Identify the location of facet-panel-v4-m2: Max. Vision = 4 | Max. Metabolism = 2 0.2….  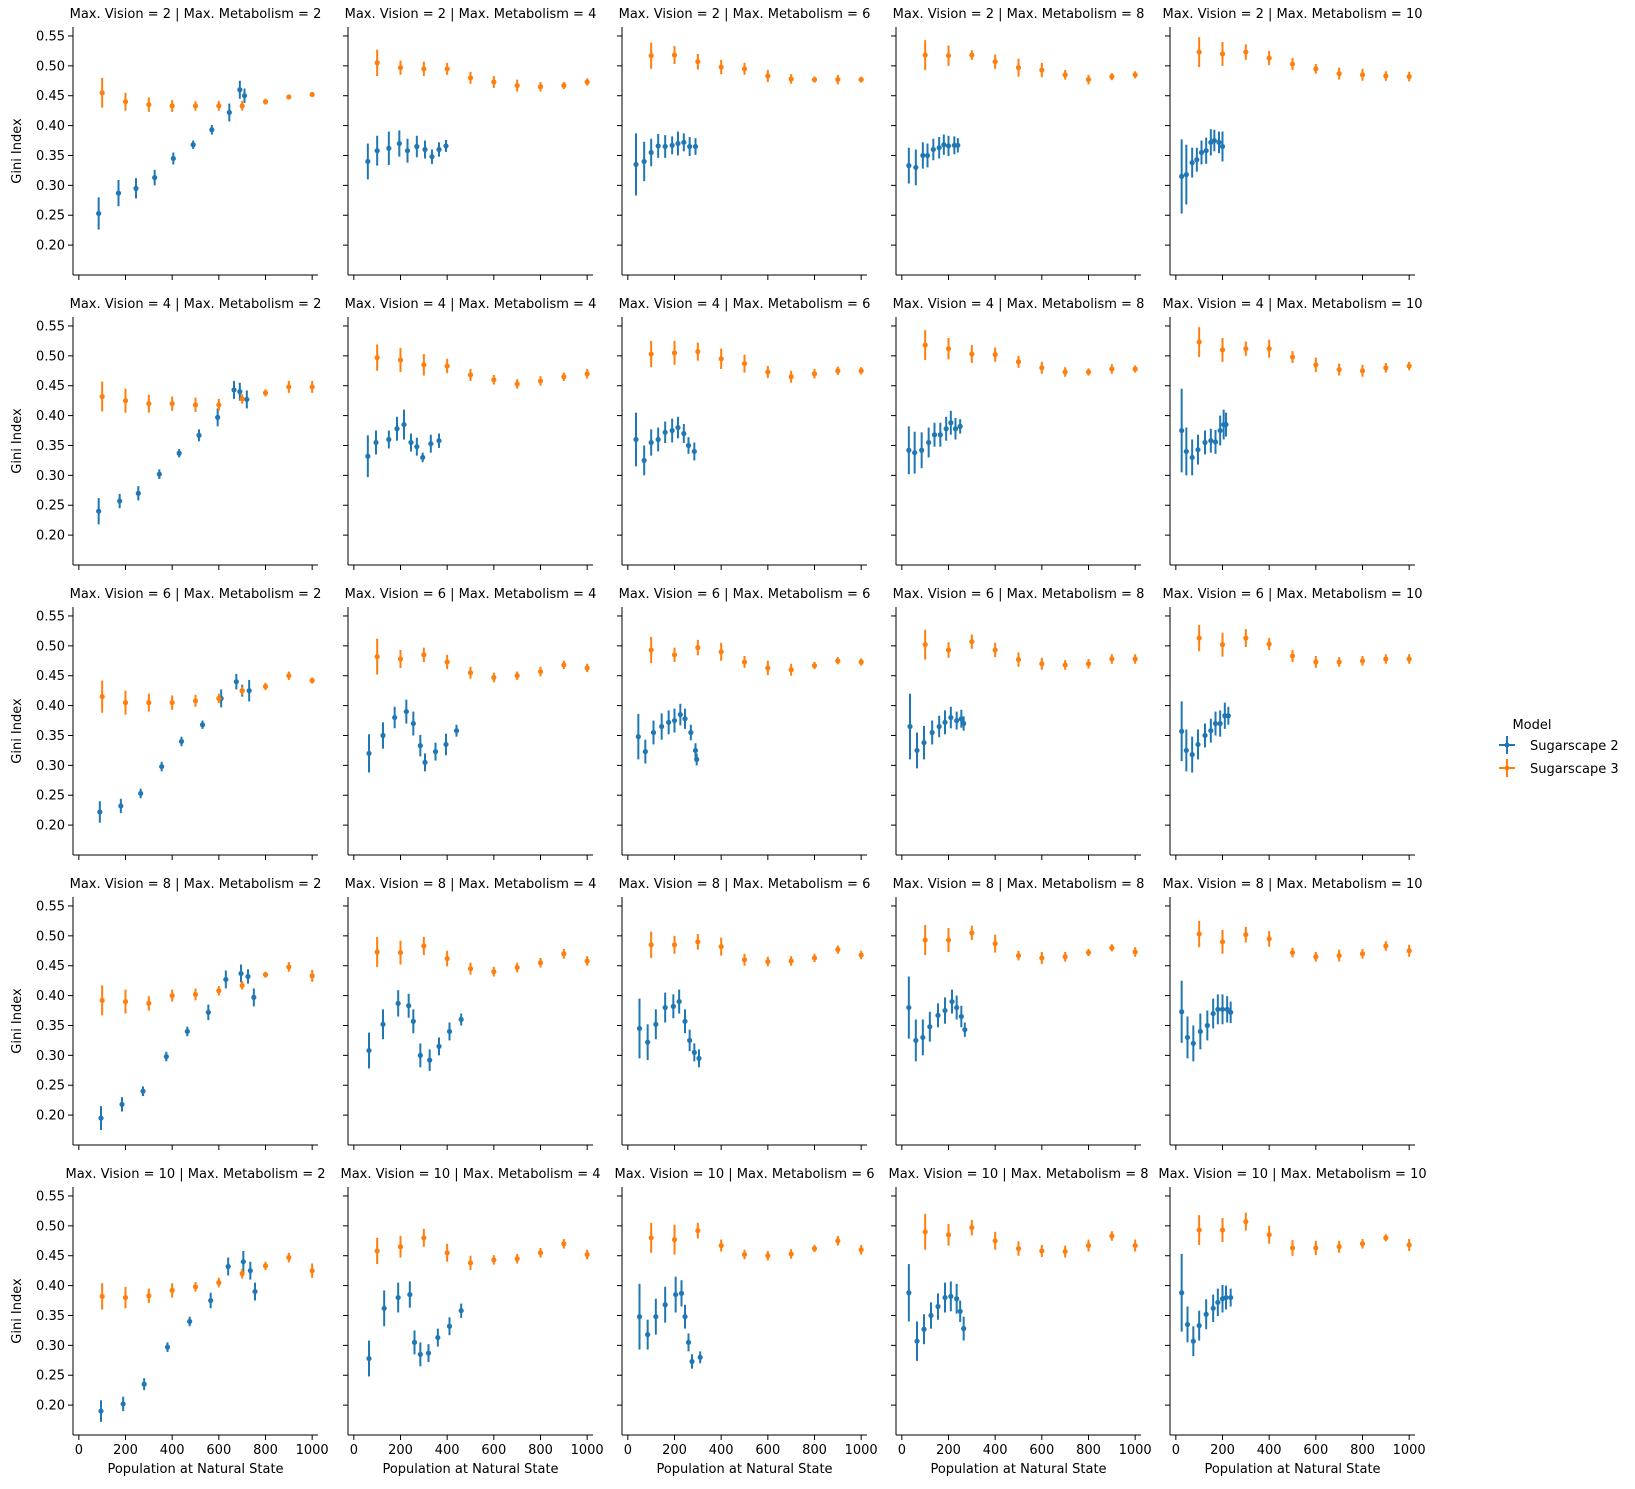
(165, 433).